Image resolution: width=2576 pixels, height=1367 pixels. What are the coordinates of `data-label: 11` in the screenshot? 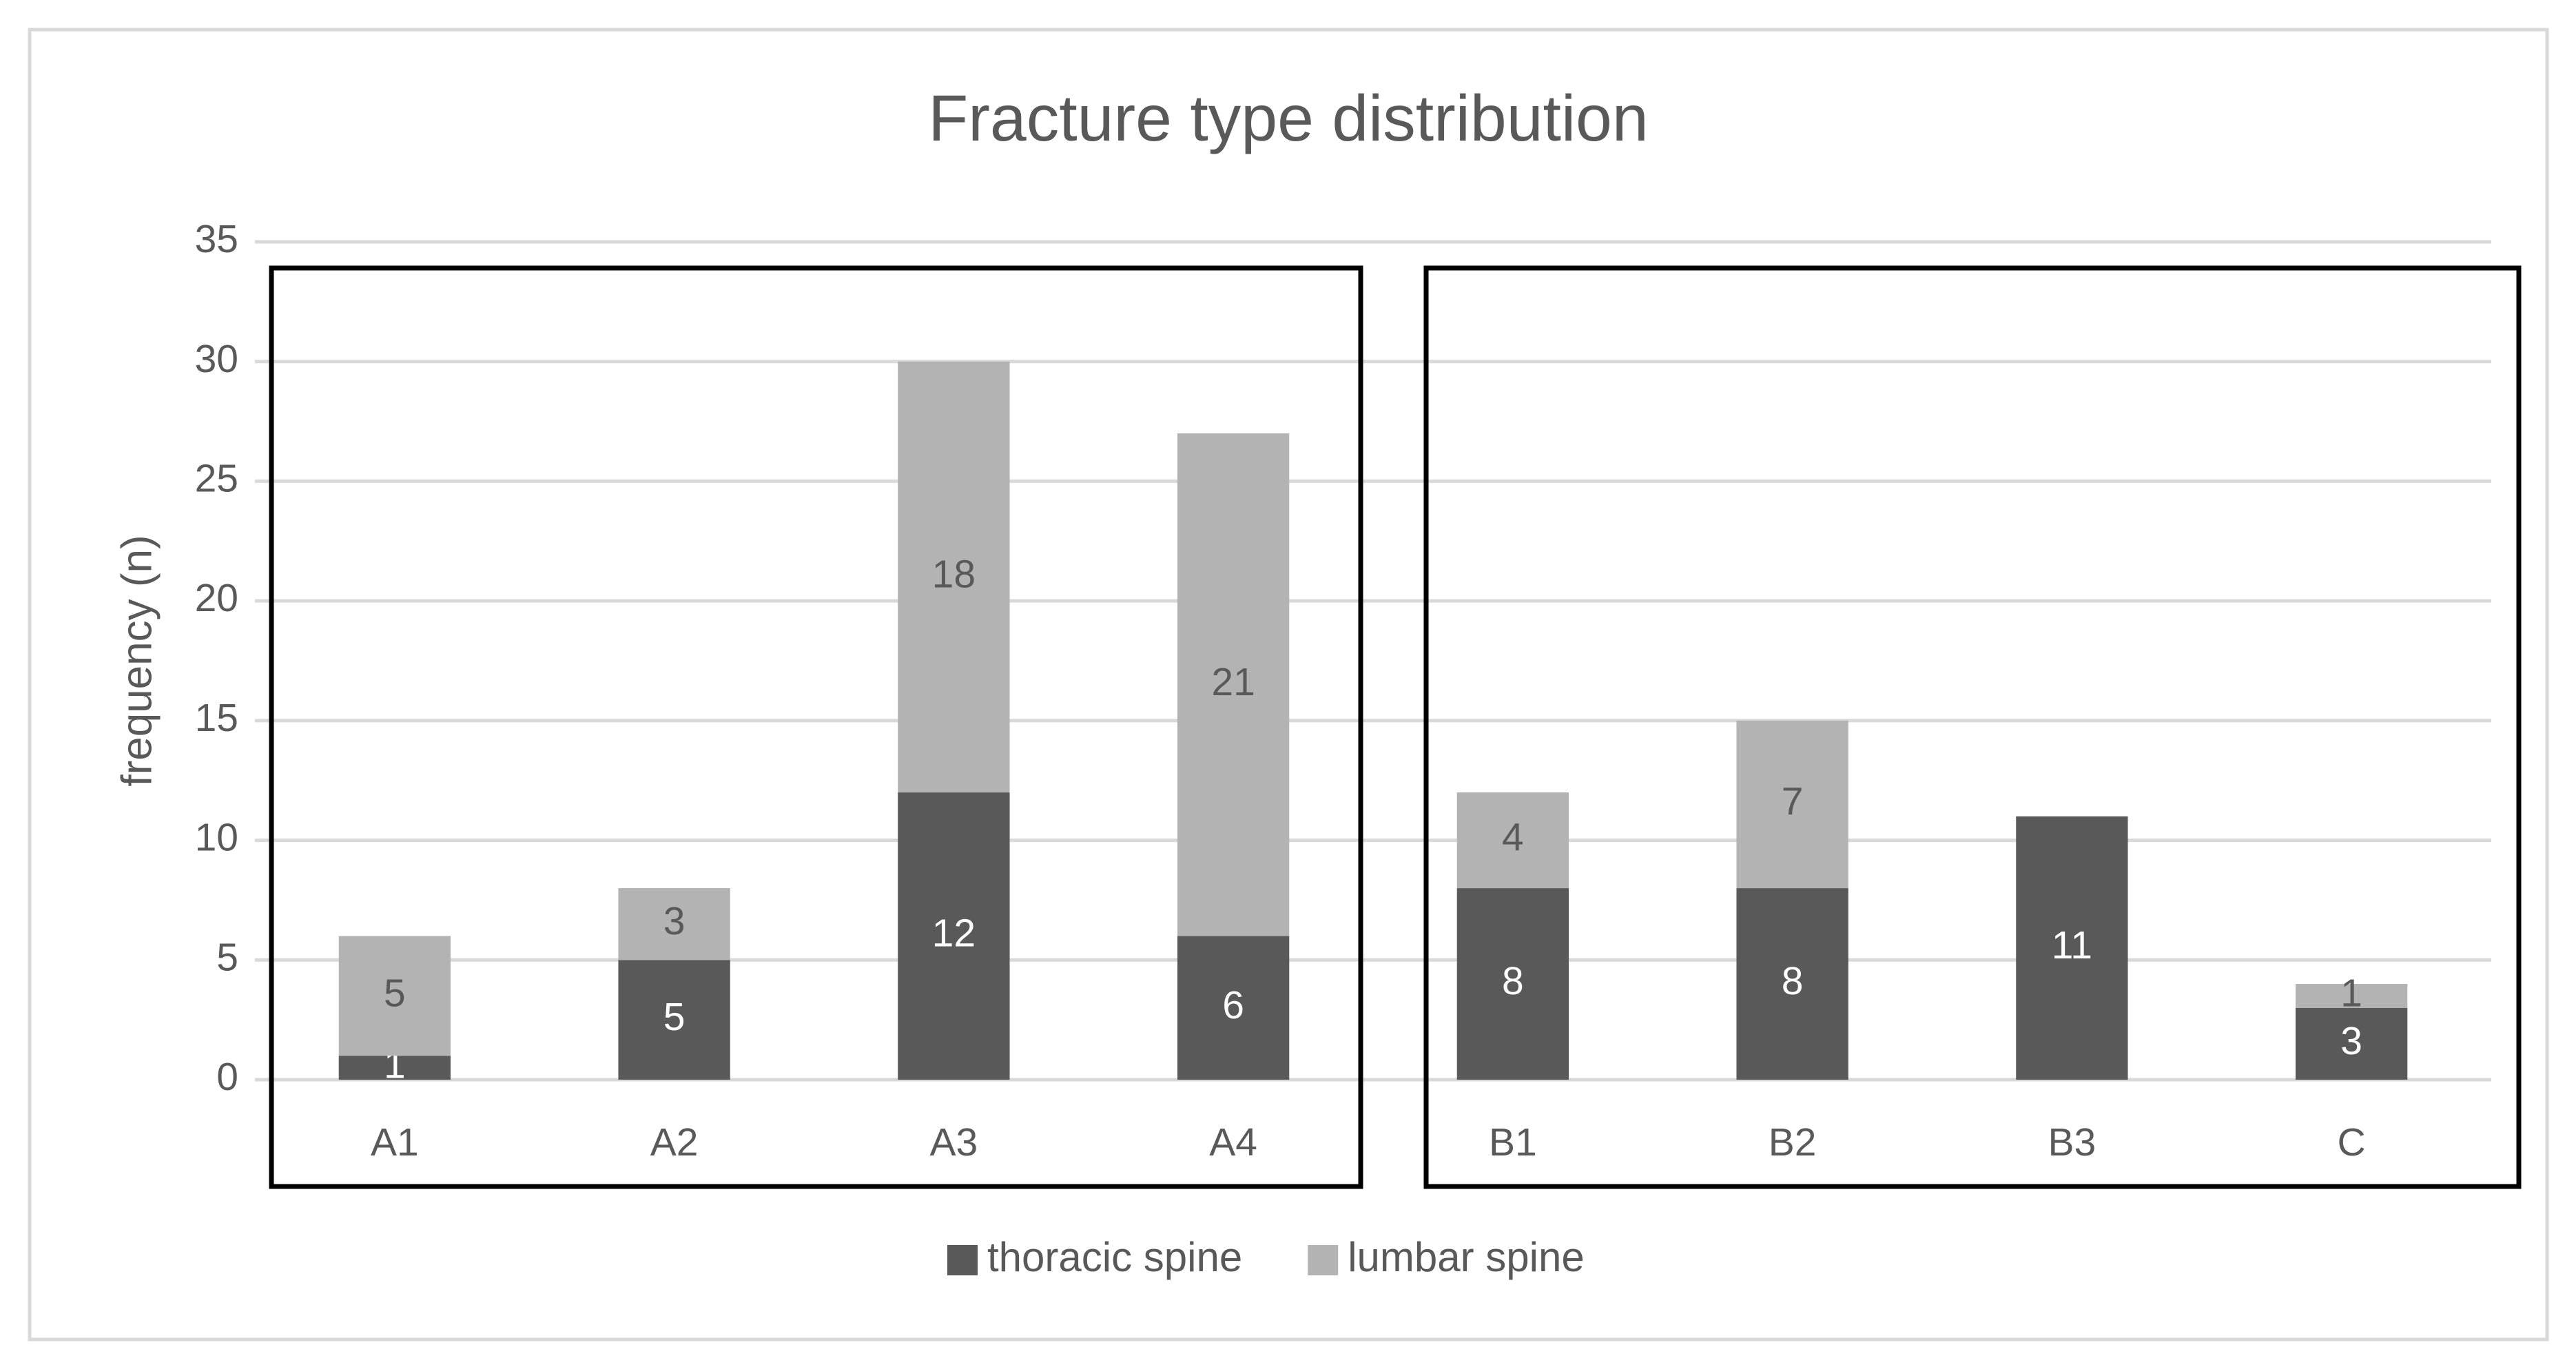 It's located at (2072, 945).